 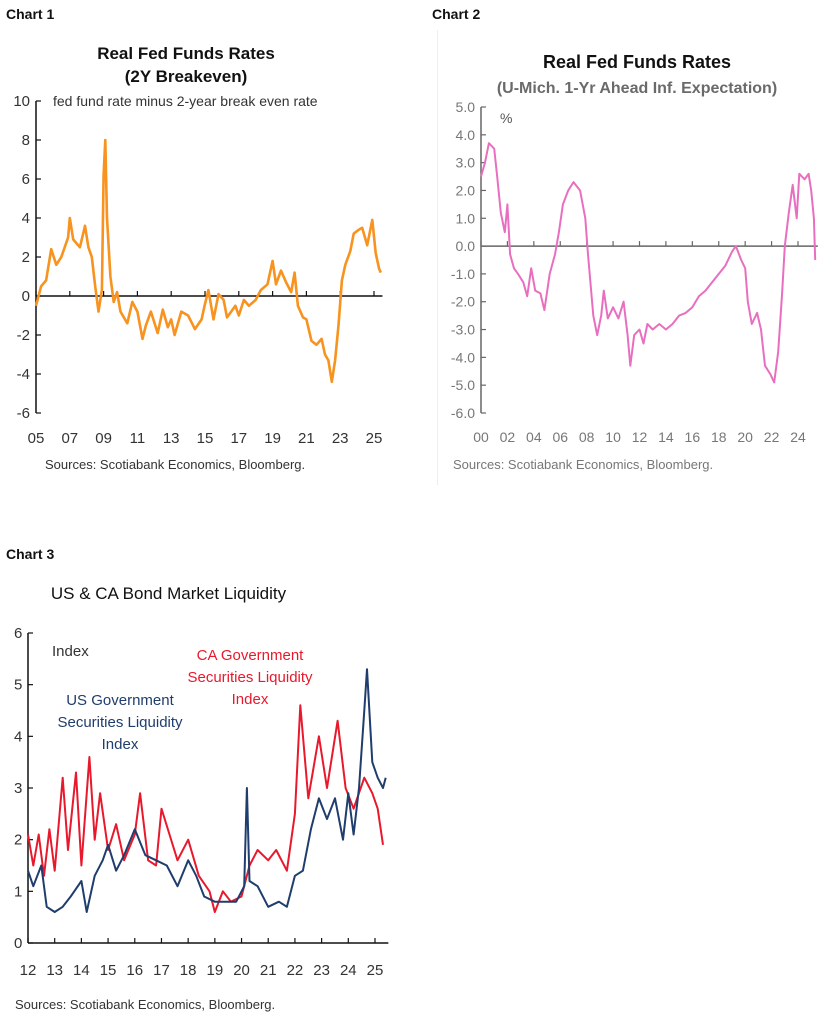 I want to click on legend-ca: CA Government Securities Liquidity Index, so click(x=250, y=678).